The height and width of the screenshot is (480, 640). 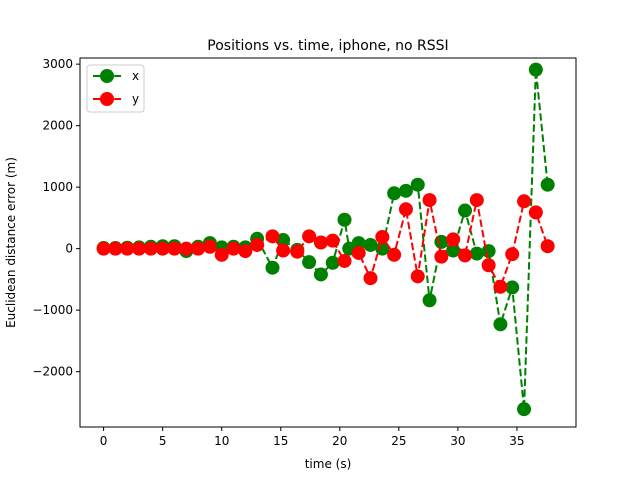 I want to click on legend-x-marker, so click(x=107, y=76).